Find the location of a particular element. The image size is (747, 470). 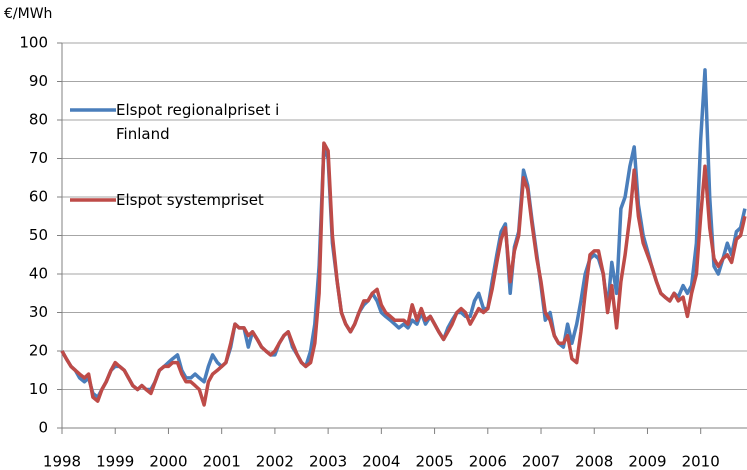

y-tick-label: 90 is located at coordinates (38, 81).